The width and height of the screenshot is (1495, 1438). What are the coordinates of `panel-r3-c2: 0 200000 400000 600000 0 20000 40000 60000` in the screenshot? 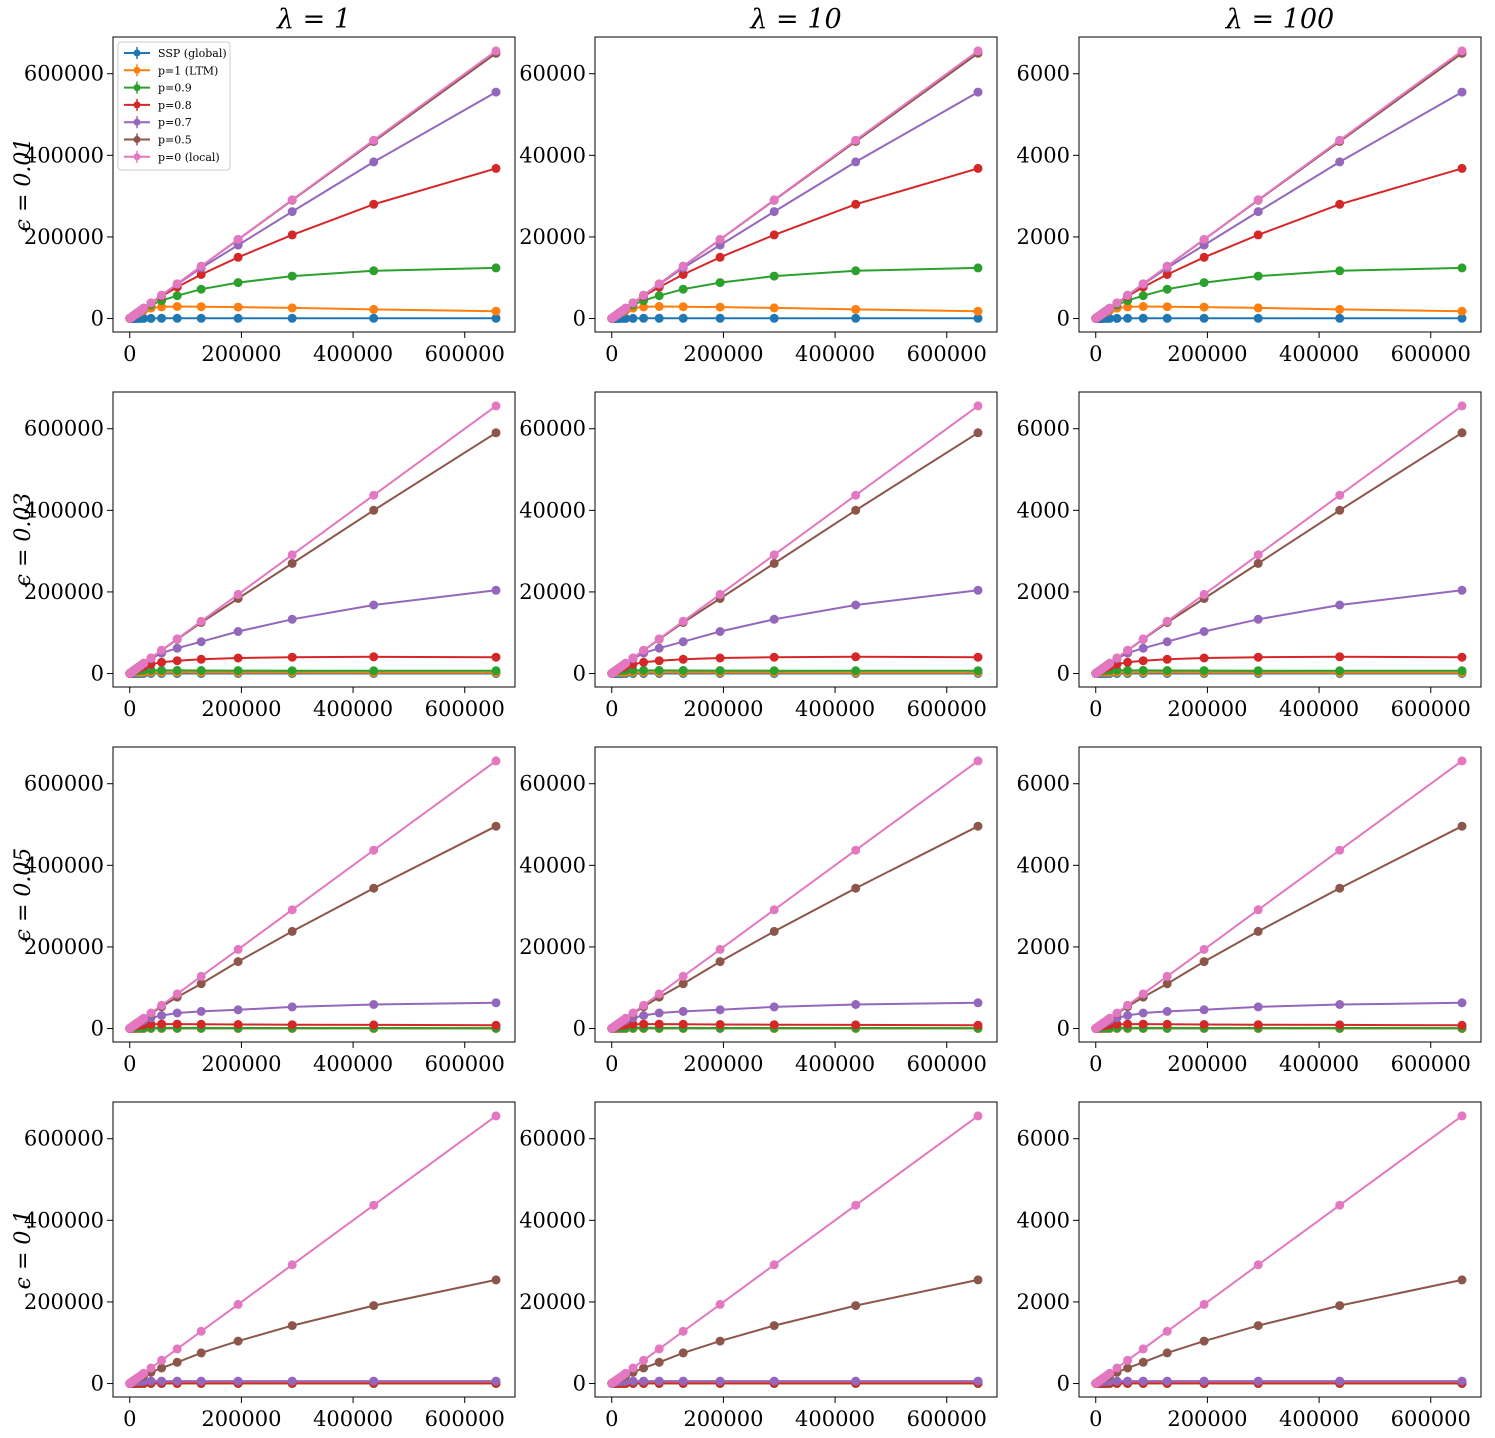 It's located at (758, 911).